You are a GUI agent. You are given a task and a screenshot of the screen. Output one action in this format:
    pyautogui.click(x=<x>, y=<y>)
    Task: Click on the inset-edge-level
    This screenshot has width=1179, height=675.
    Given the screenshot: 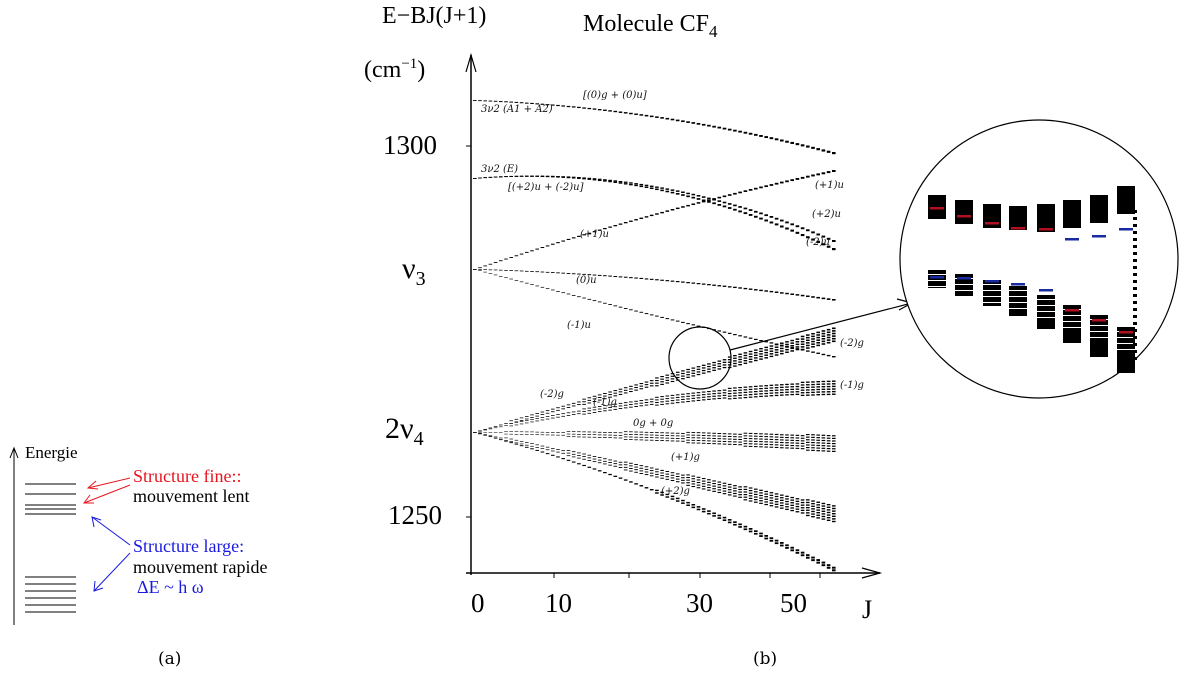 What is the action you would take?
    pyautogui.click(x=1135, y=302)
    